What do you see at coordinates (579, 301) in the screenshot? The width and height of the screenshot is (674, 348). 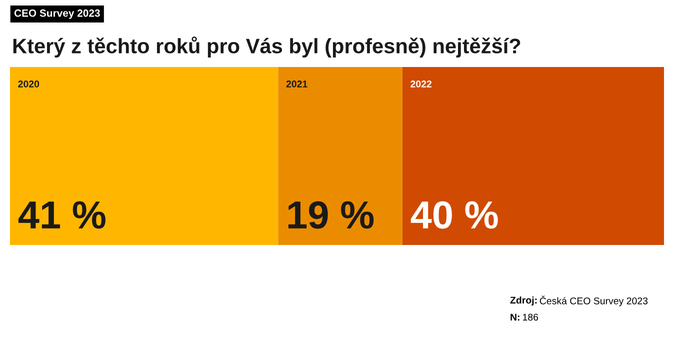 I see `text: Zdroj: Česká CEO Survey 2023` at bounding box center [579, 301].